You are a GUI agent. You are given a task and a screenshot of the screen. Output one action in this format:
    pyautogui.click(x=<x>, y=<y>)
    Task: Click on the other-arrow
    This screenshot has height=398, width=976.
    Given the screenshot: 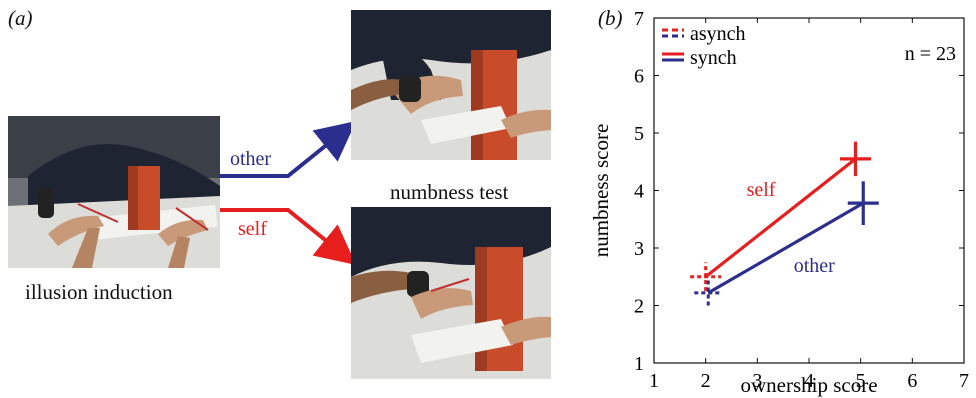 What is the action you would take?
    pyautogui.click(x=288, y=149)
    